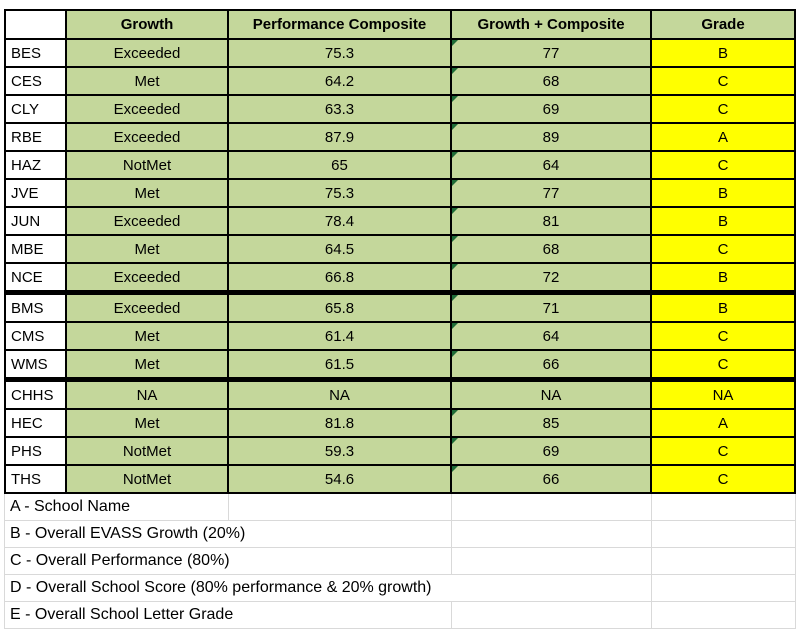 The height and width of the screenshot is (629, 803). I want to click on school-code-cell: JUN, so click(35, 221).